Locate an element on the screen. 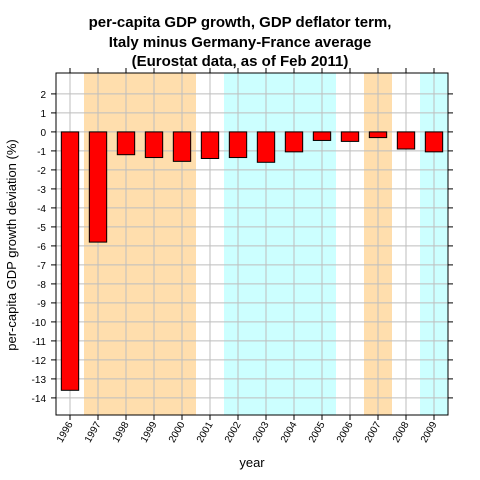  x-tick-label-2004: 2004 is located at coordinates (289, 432).